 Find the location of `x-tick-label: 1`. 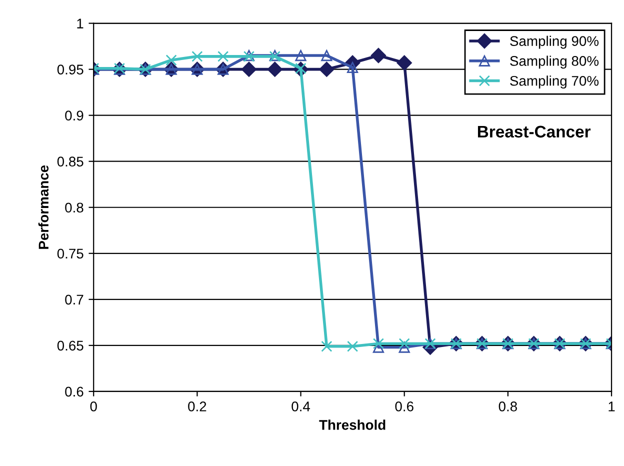

x-tick-label: 1 is located at coordinates (611, 407).